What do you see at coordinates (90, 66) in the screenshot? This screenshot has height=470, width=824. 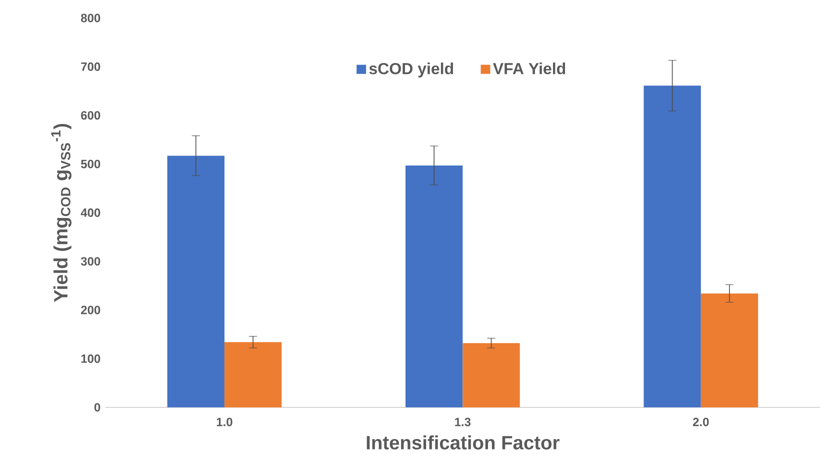 I see `y-tick-label: 700` at bounding box center [90, 66].